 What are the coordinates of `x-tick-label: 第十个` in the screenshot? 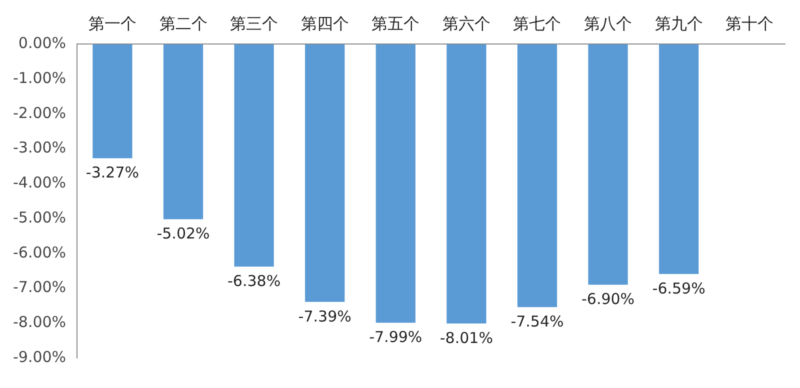 It's located at (750, 23).